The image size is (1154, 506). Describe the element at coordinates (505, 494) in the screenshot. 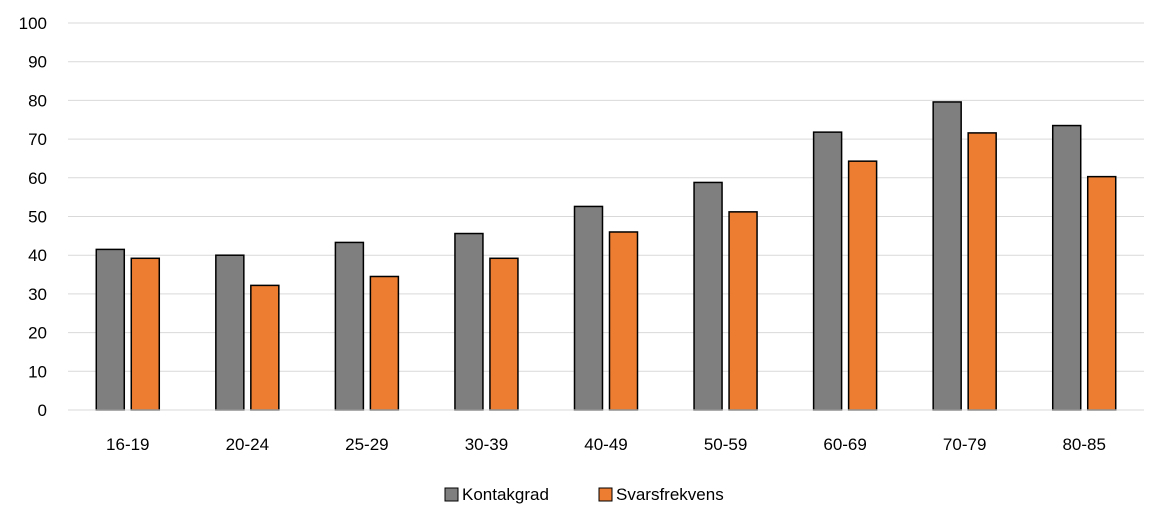

I see `legend-label-kontakgrad: Kontakgrad` at that location.